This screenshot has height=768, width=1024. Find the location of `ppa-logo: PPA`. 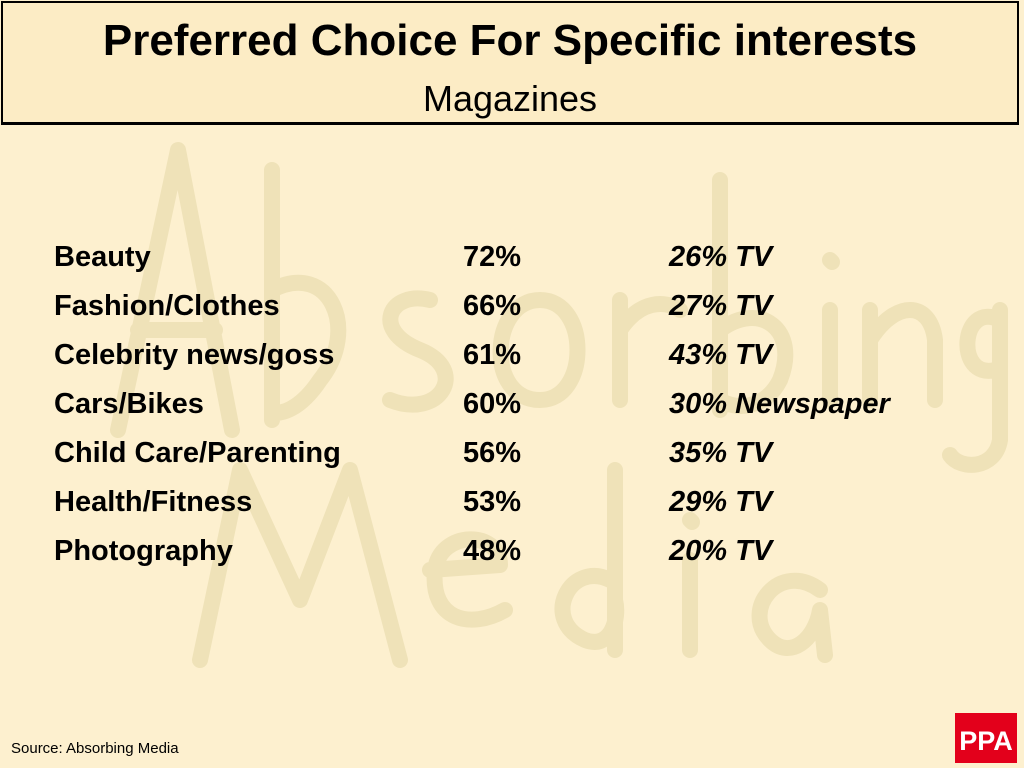

ppa-logo: PPA is located at coordinates (986, 738).